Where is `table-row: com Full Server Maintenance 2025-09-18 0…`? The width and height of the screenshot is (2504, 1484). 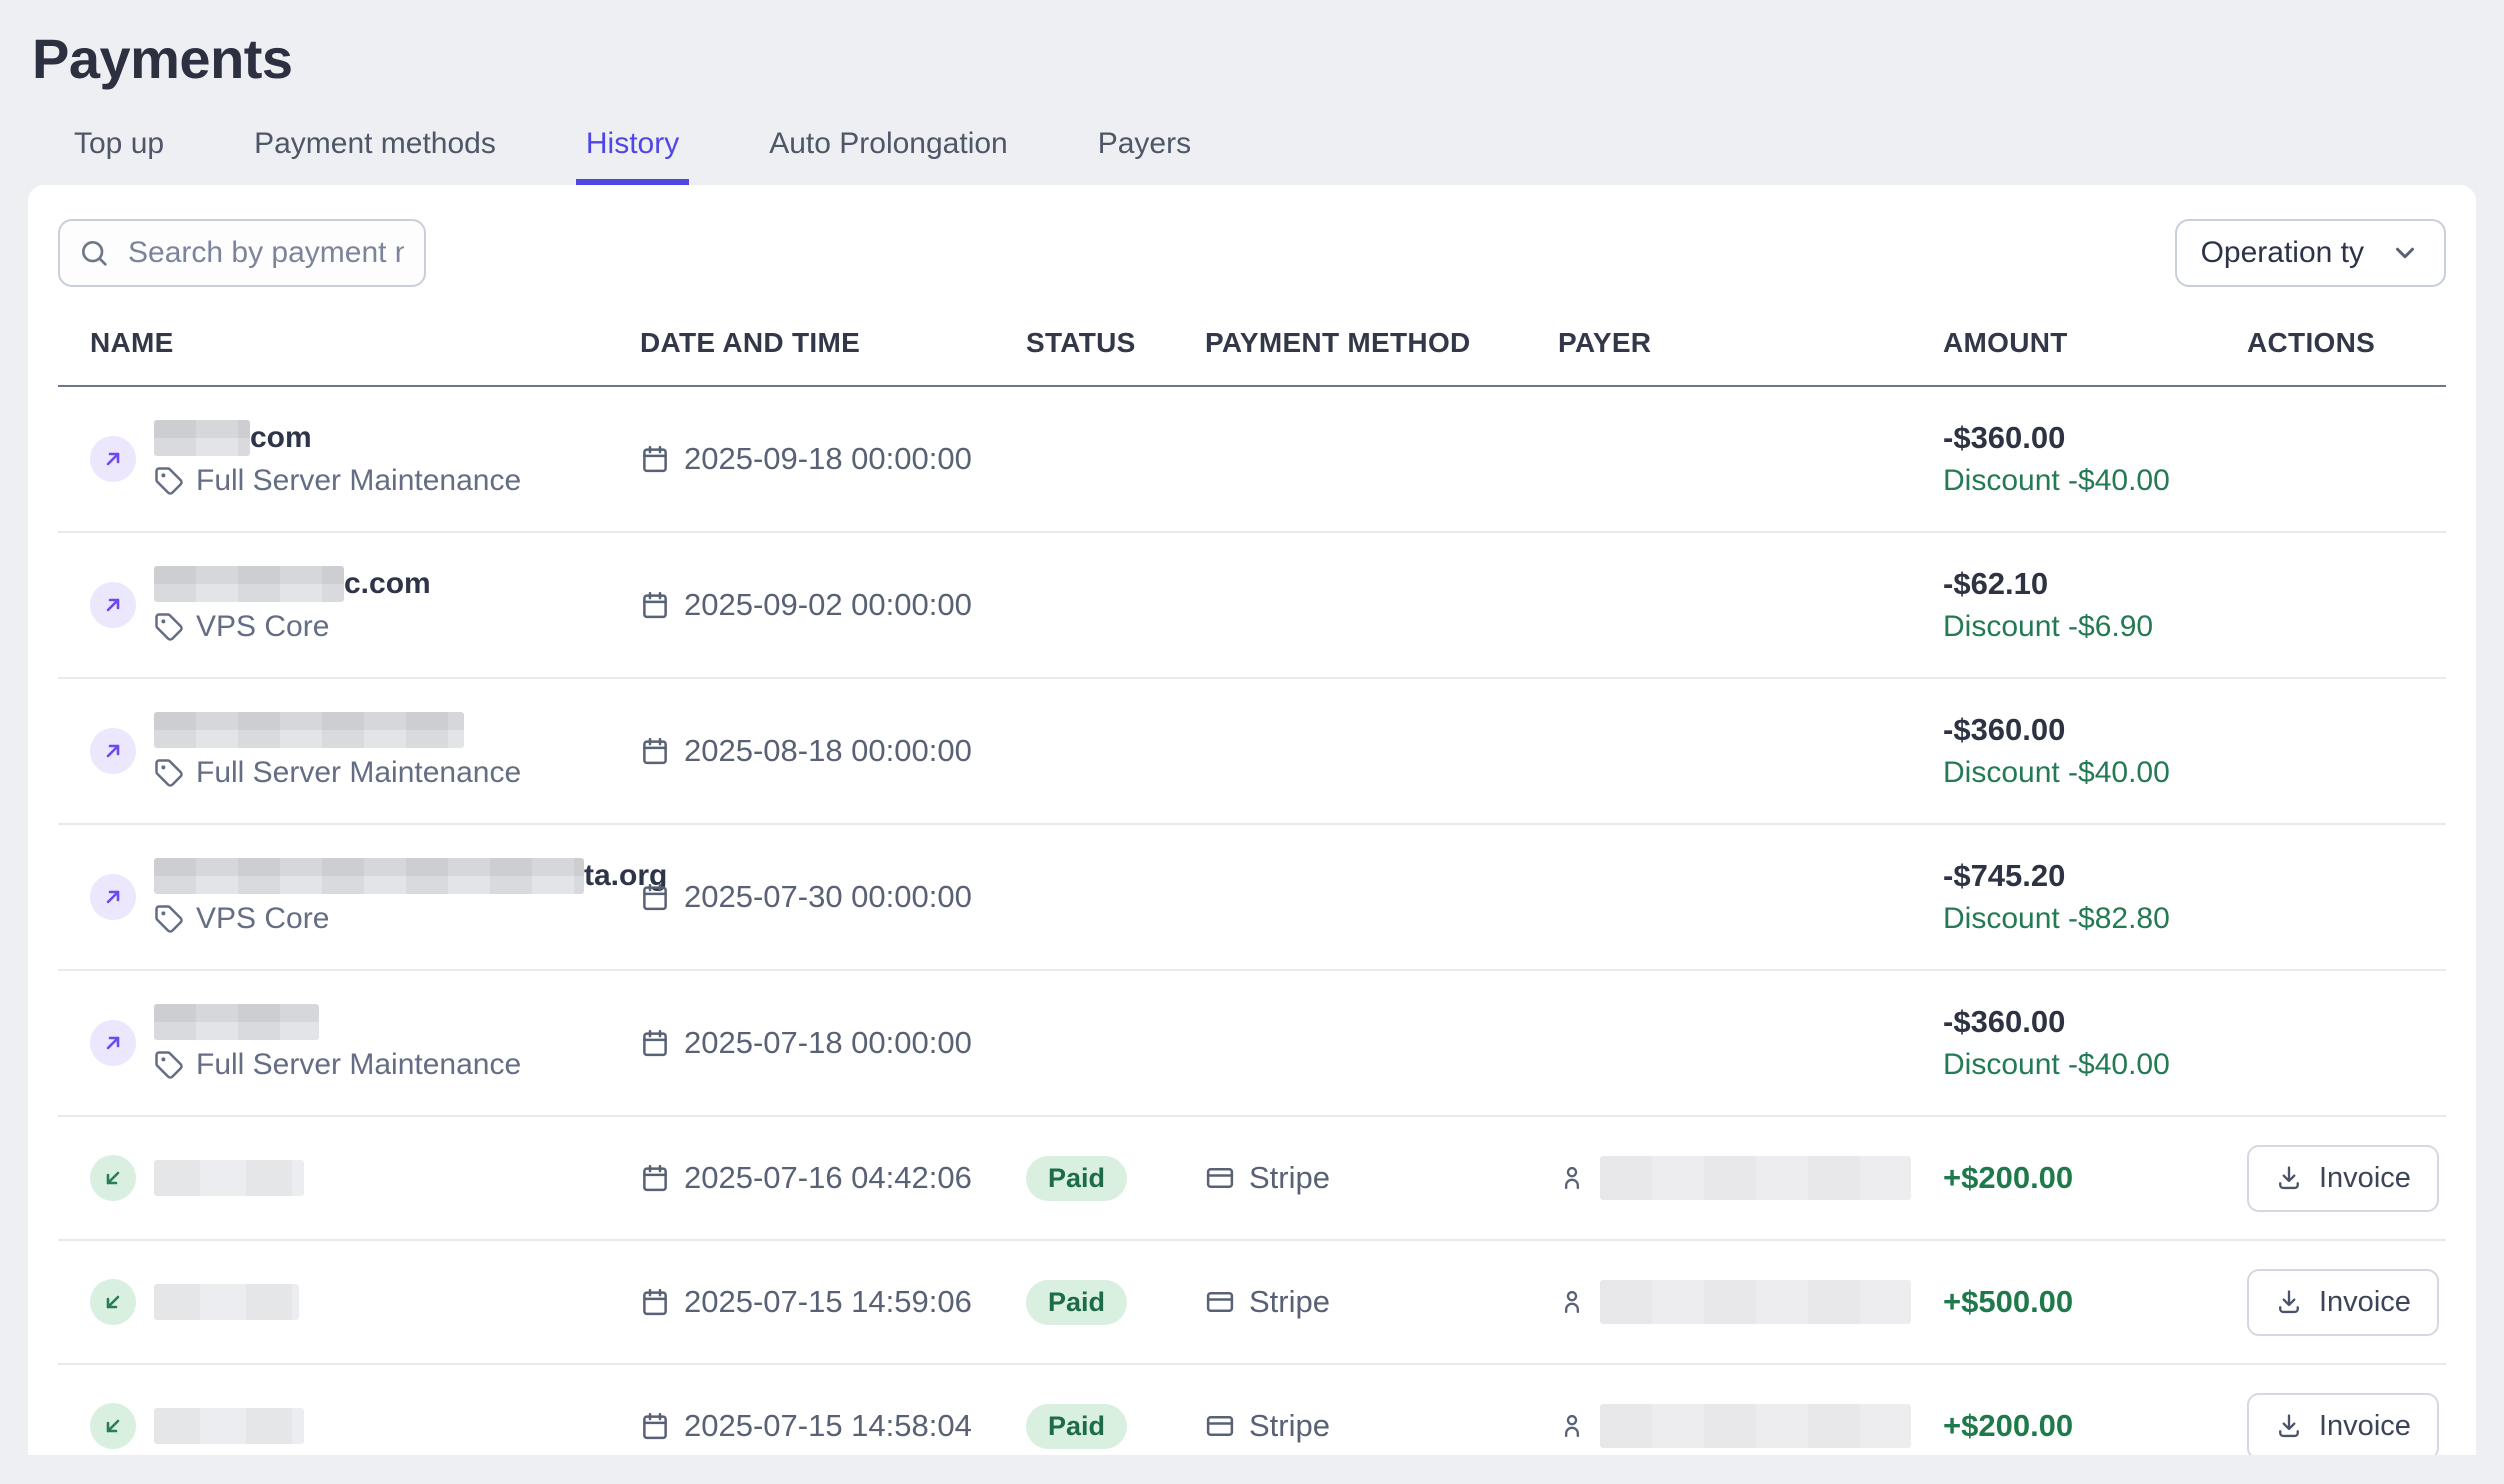 table-row: com Full Server Maintenance 2025-09-18 0… is located at coordinates (1252, 460).